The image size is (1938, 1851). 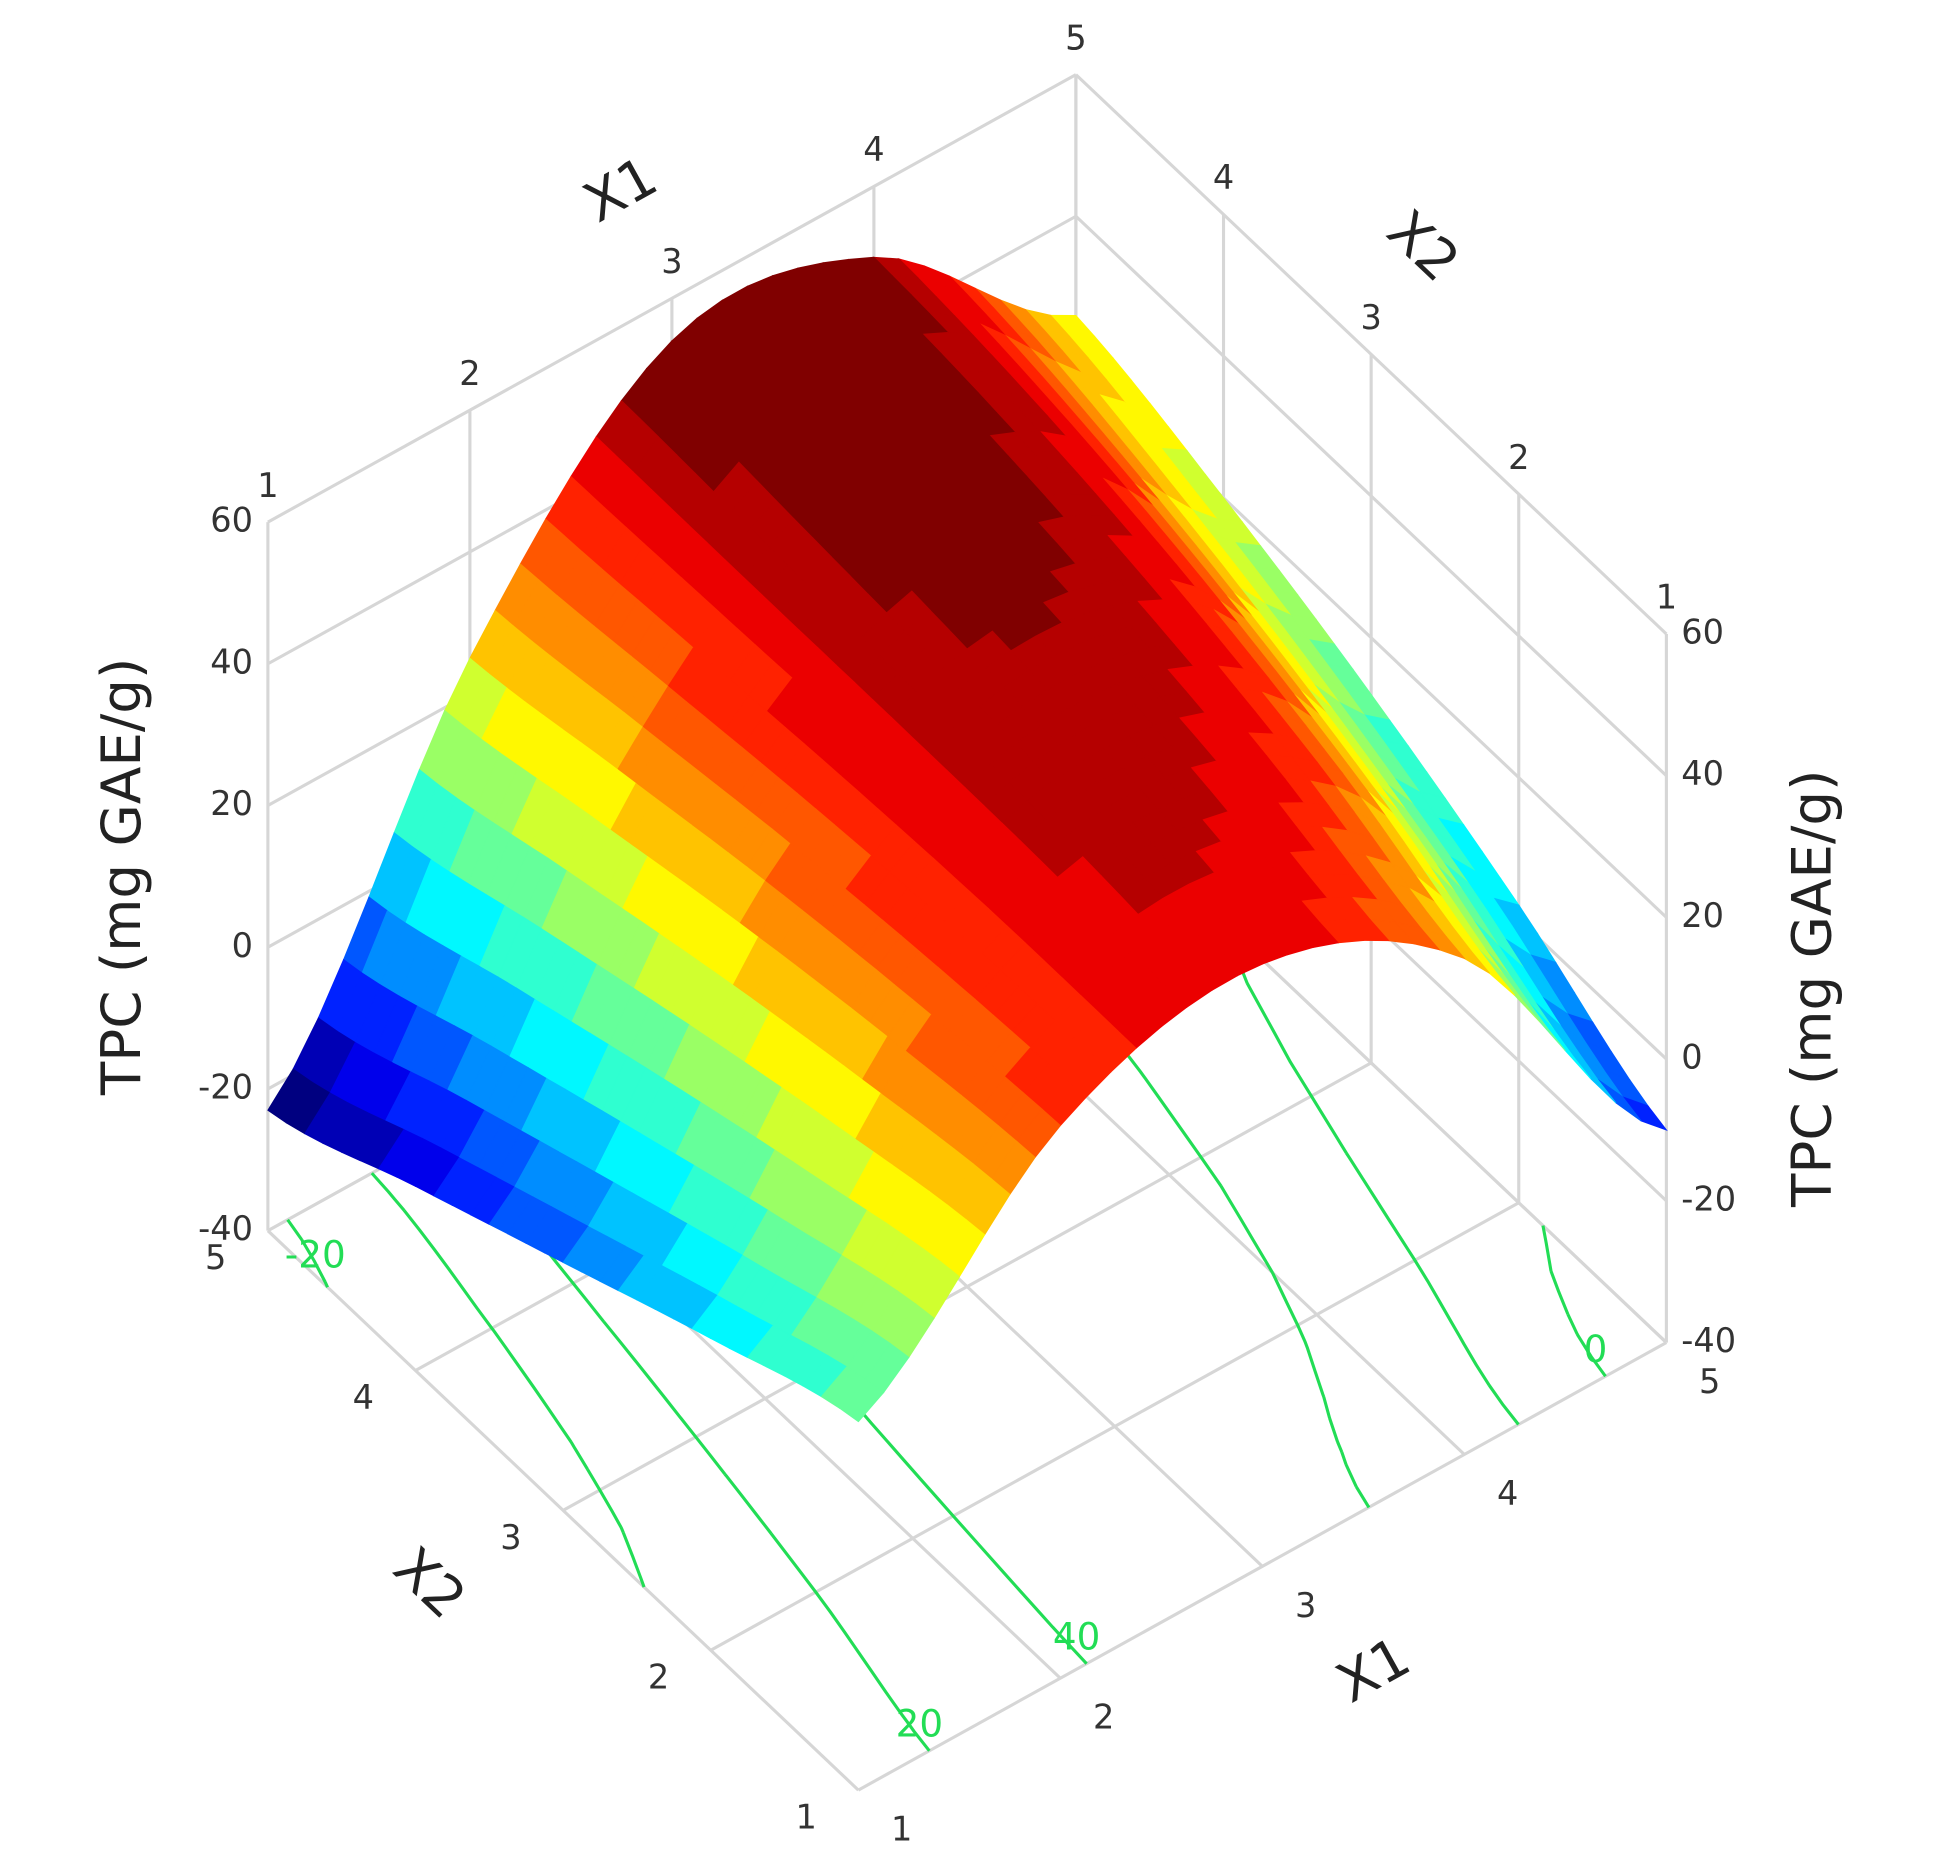 What do you see at coordinates (873, 149) in the screenshot?
I see `x-tick-label-top: 4` at bounding box center [873, 149].